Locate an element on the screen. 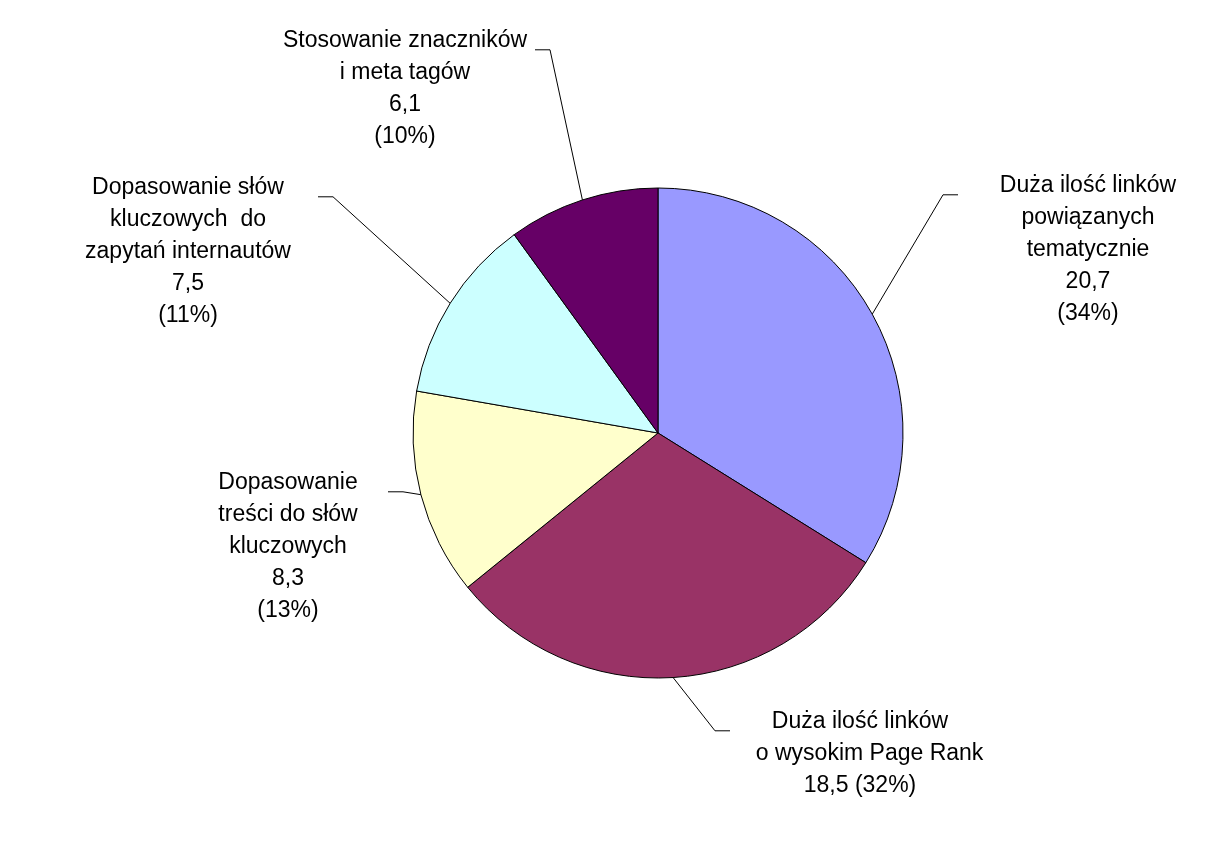 The height and width of the screenshot is (841, 1208). data-label: 20,7 (34%) is located at coordinates (1088, 295).